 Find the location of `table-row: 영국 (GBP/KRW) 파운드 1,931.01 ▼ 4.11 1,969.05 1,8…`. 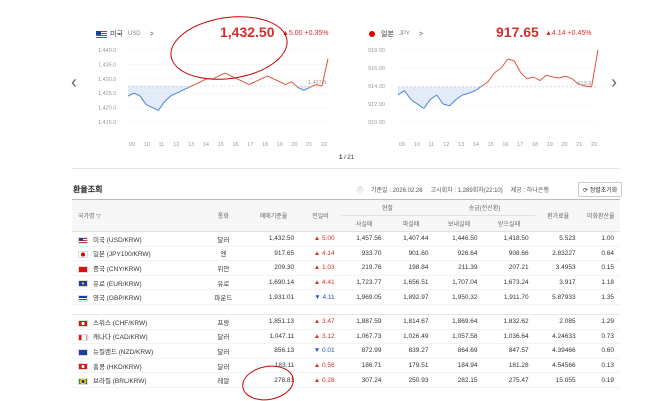

table-row: 영국 (GBP/KRW) 파운드 1,931.01 ▼ 4.11 1,969.05 1,8… is located at coordinates (346, 297).